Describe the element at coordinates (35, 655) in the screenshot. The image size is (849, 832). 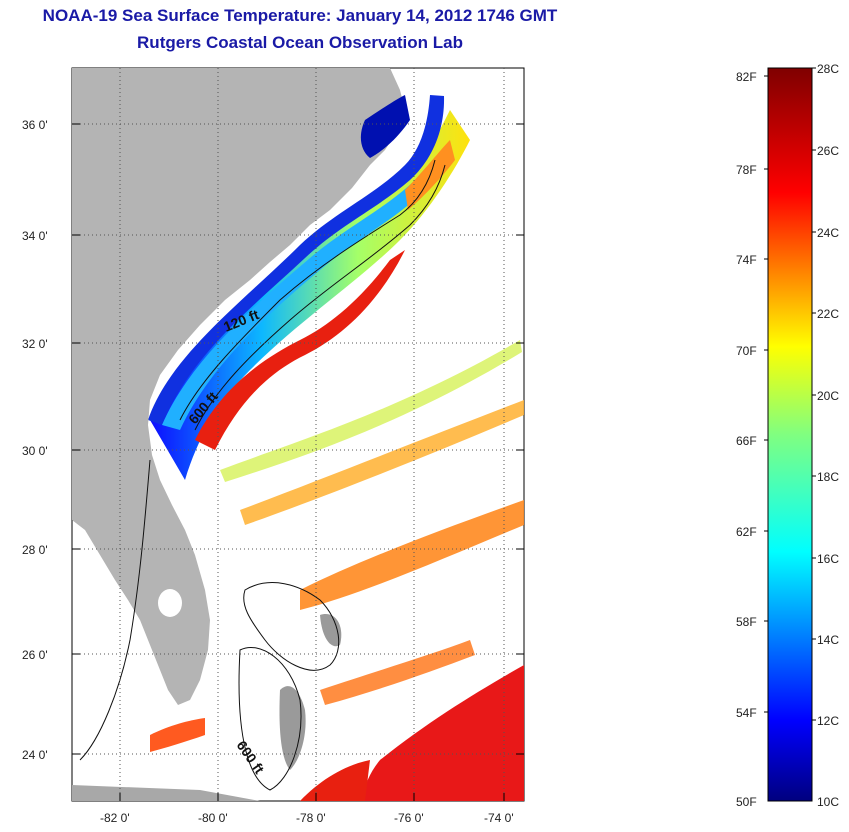
I see `lat-label-26: 26 0'` at that location.